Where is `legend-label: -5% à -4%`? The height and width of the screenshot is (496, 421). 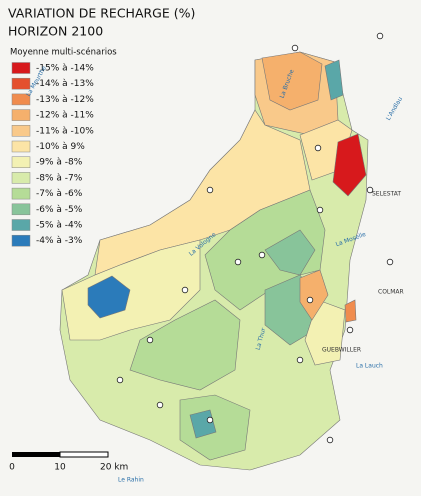 legend-label: -5% à -4% is located at coordinates (59, 226).